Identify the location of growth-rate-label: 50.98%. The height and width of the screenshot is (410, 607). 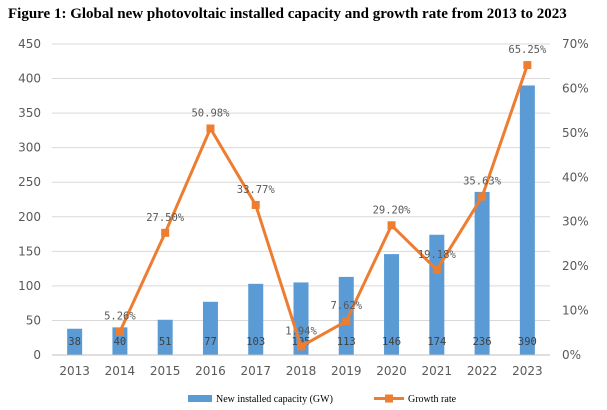
(210, 114).